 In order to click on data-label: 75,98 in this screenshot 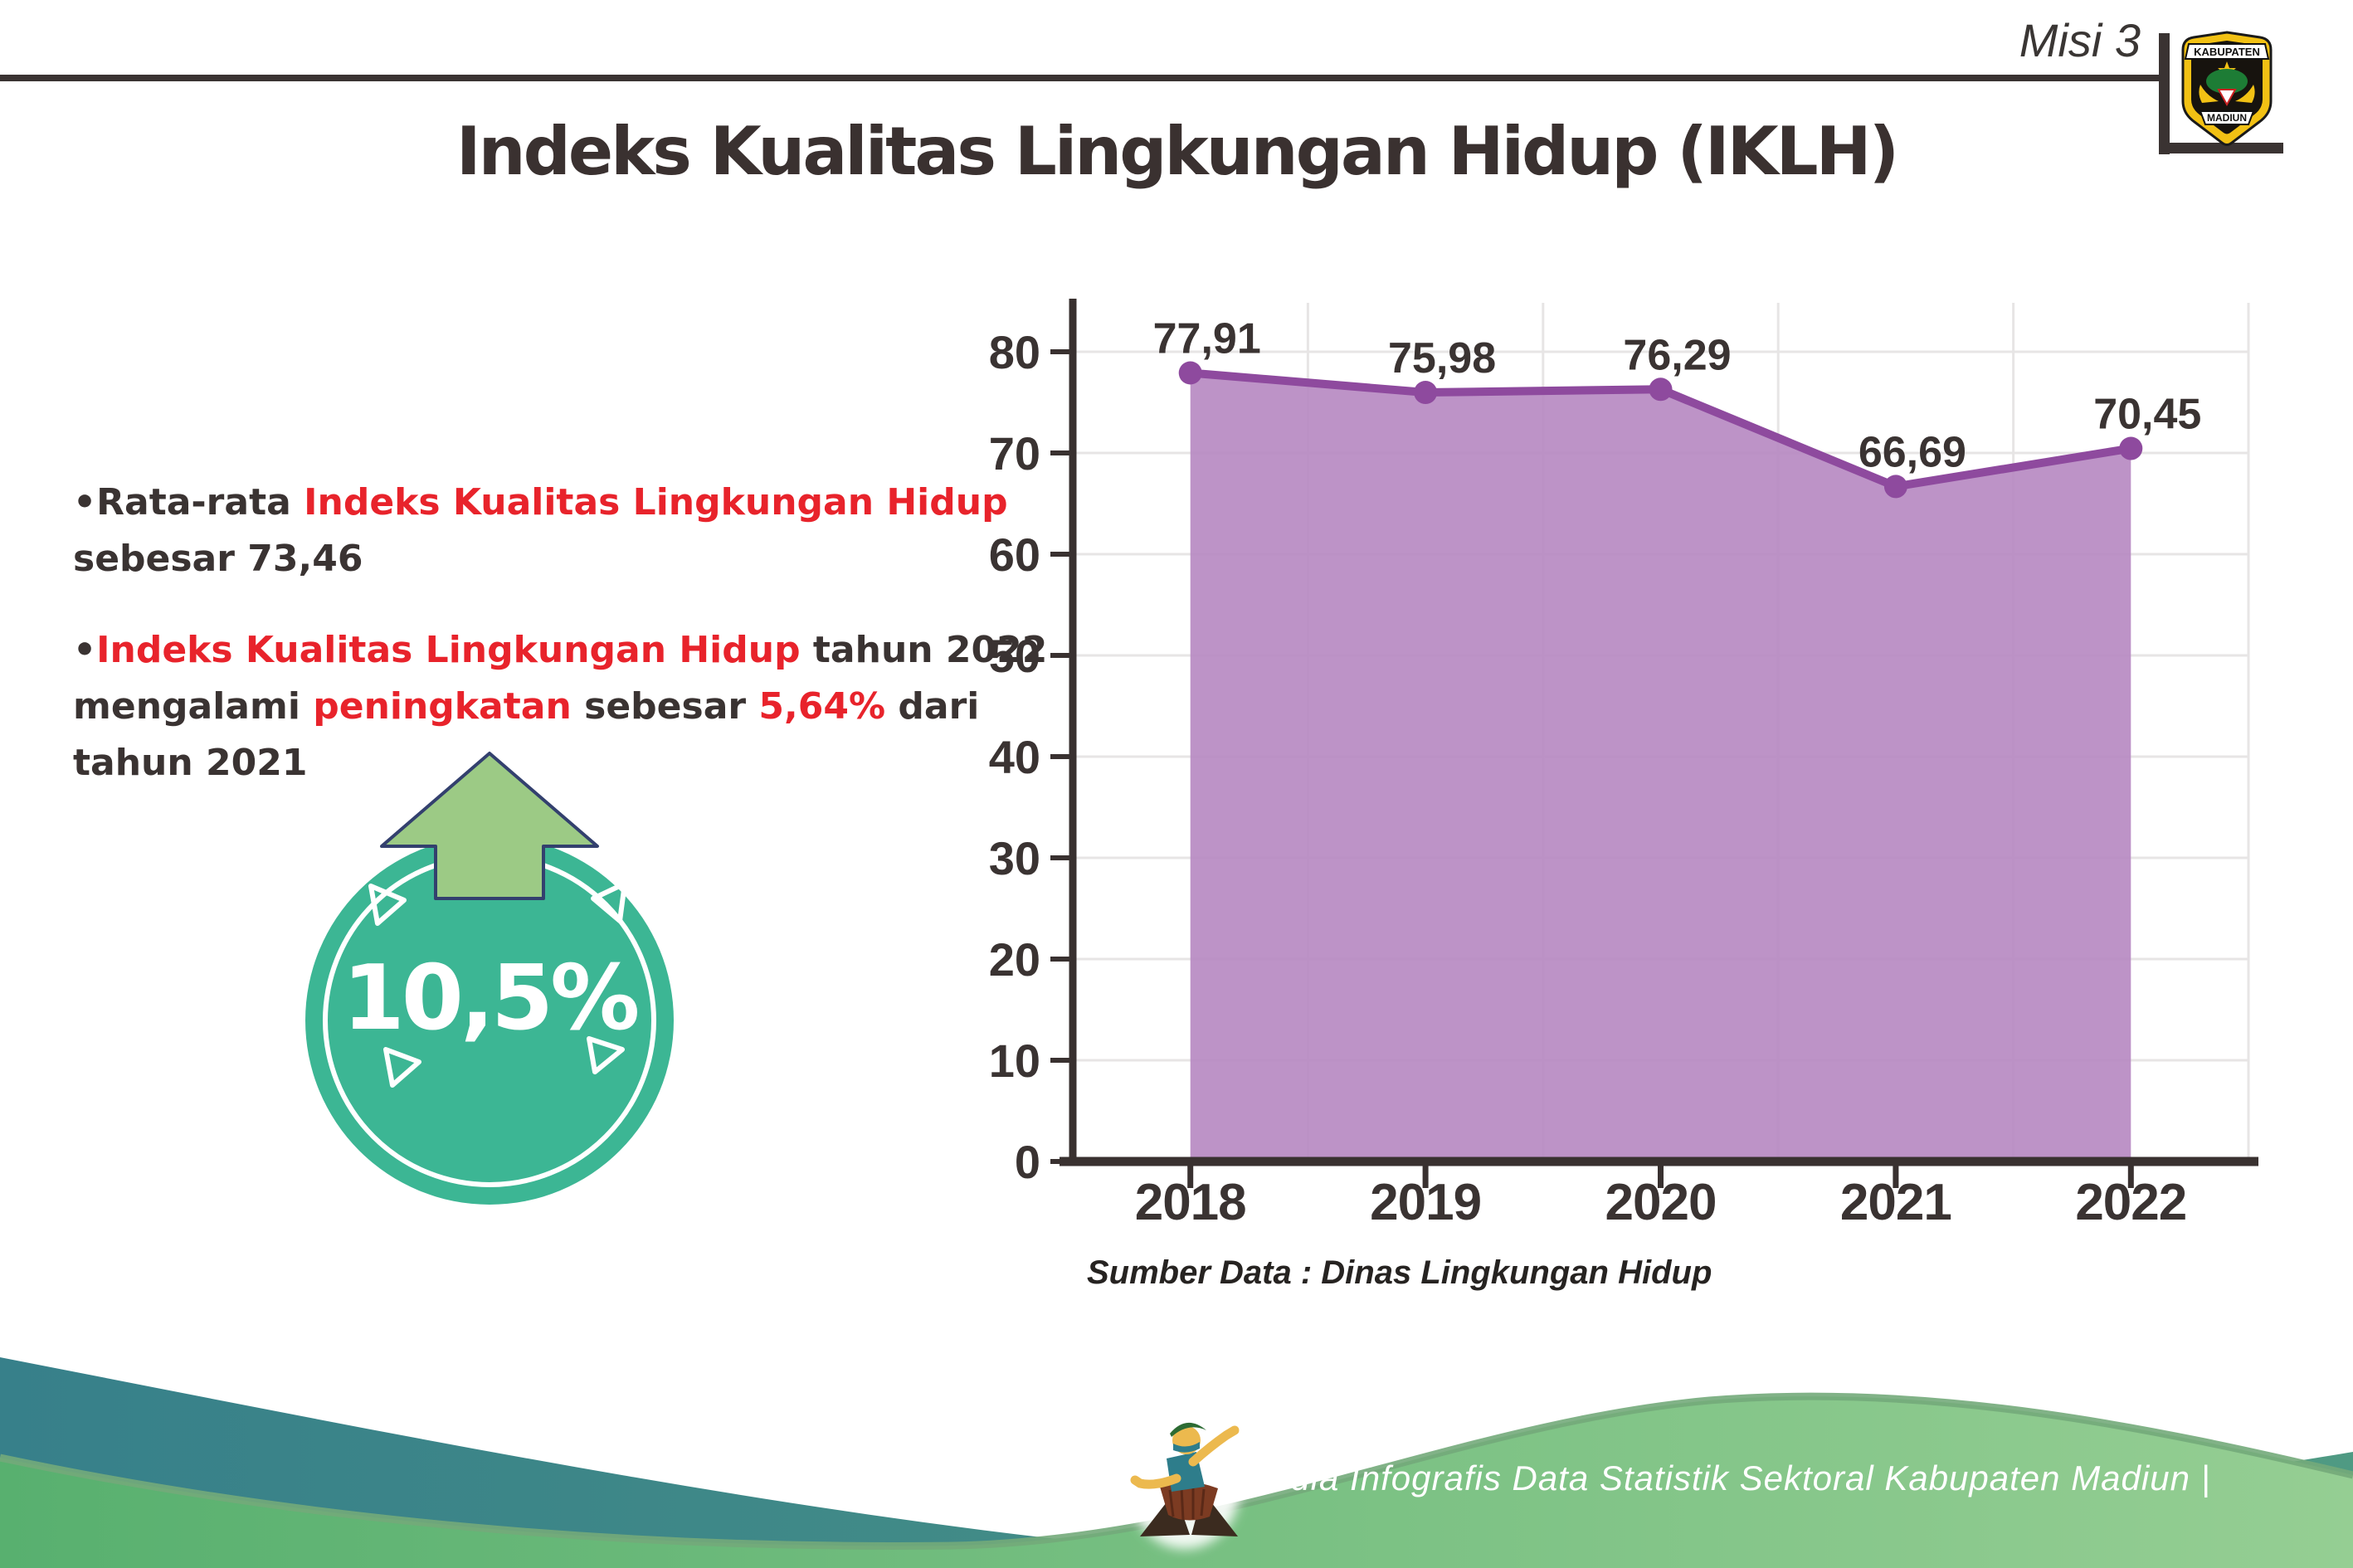, I will do `click(1442, 358)`.